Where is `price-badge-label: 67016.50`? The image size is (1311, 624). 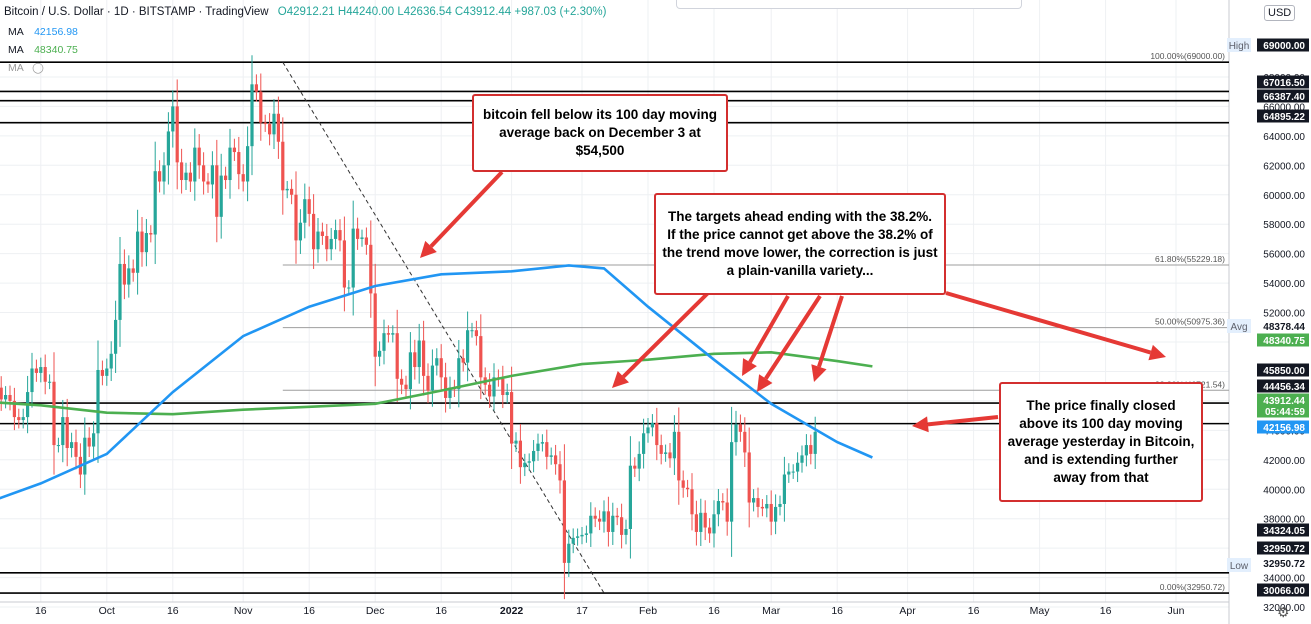
price-badge-label: 67016.50 is located at coordinates (1284, 83).